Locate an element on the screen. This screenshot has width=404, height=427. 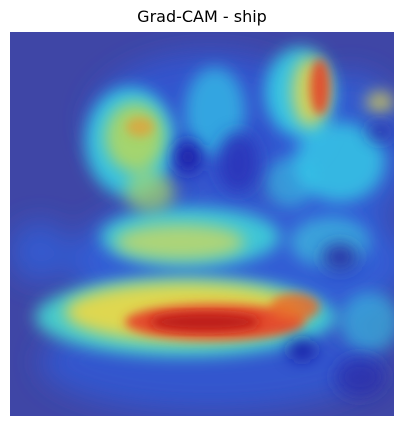
heatmap-peak-region is located at coordinates (205, 322).